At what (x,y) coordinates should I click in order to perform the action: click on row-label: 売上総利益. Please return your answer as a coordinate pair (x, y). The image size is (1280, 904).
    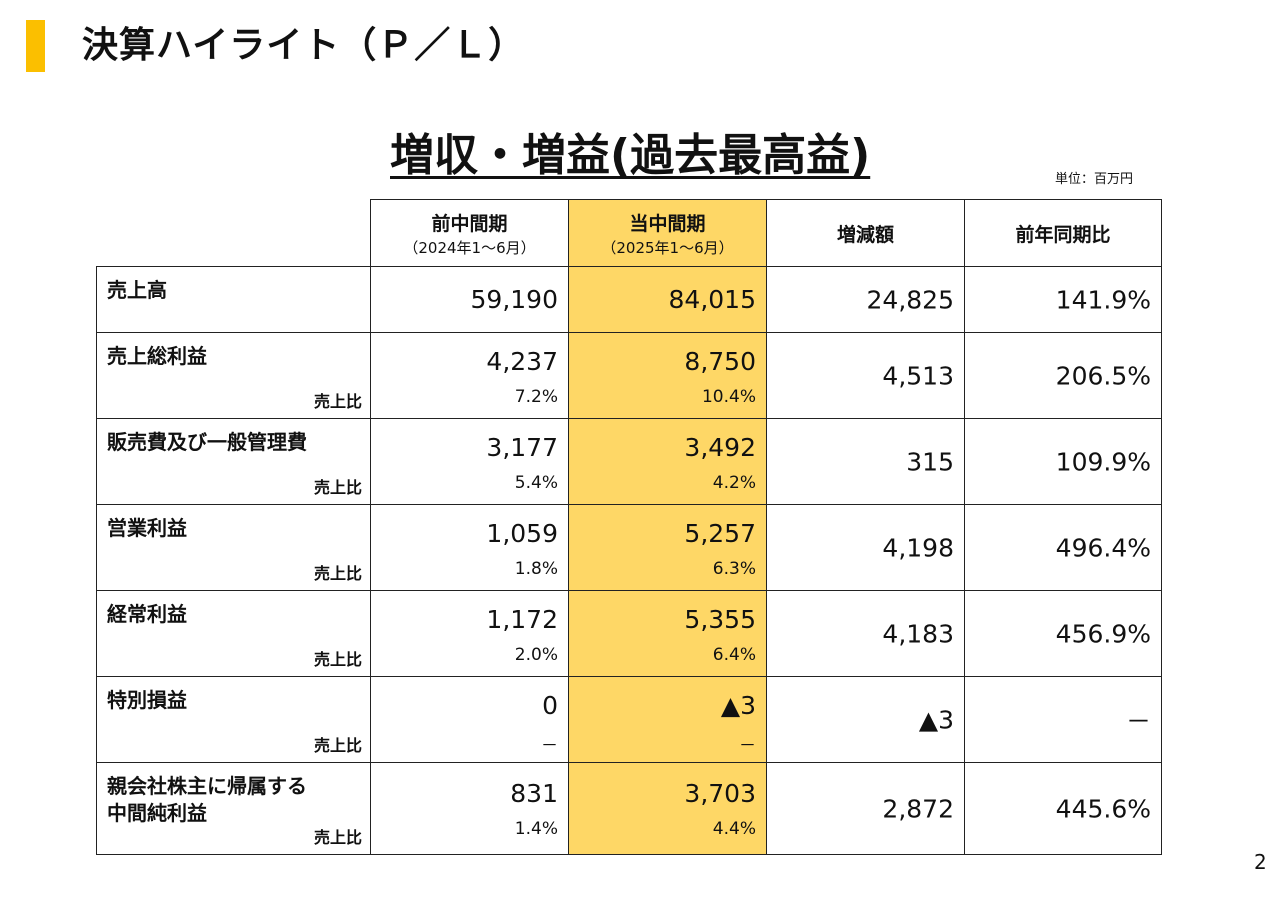
    Looking at the image, I should click on (157, 356).